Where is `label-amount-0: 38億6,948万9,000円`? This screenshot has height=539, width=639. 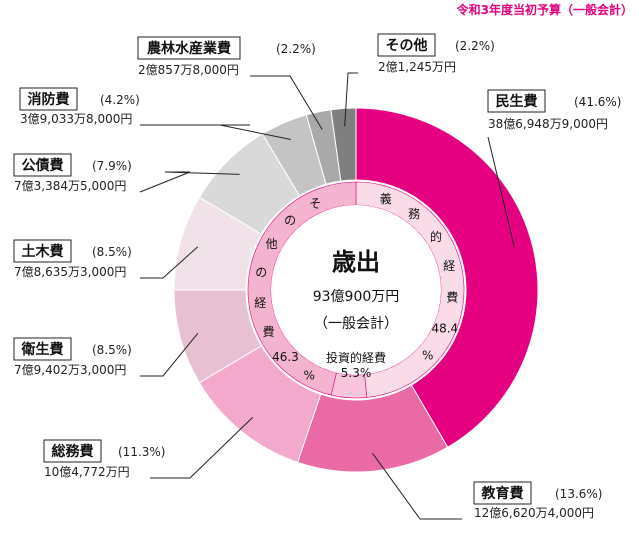 label-amount-0: 38億6,948万9,000円 is located at coordinates (548, 124).